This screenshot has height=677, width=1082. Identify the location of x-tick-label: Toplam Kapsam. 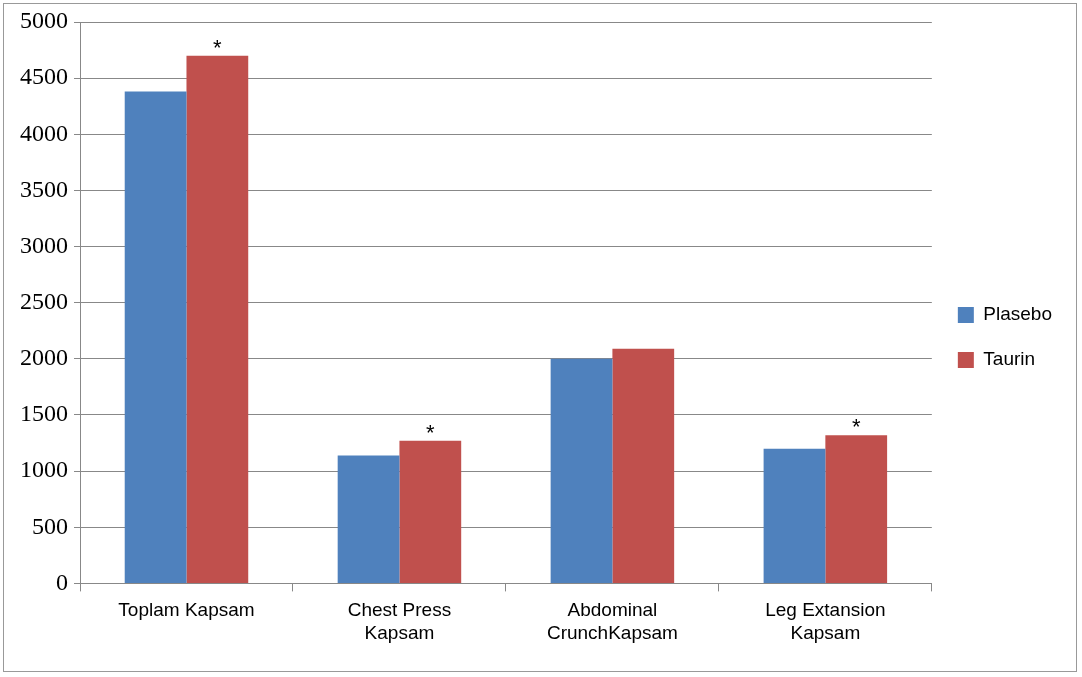
(186, 610).